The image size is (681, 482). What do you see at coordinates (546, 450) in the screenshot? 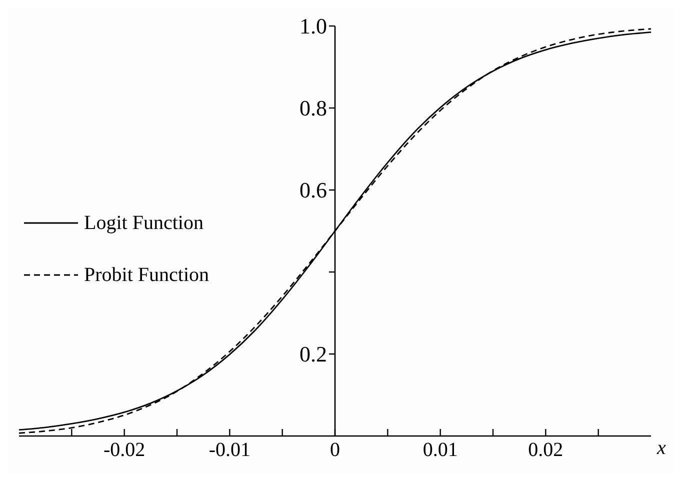
I see `x-tick-label: 0.02` at bounding box center [546, 450].